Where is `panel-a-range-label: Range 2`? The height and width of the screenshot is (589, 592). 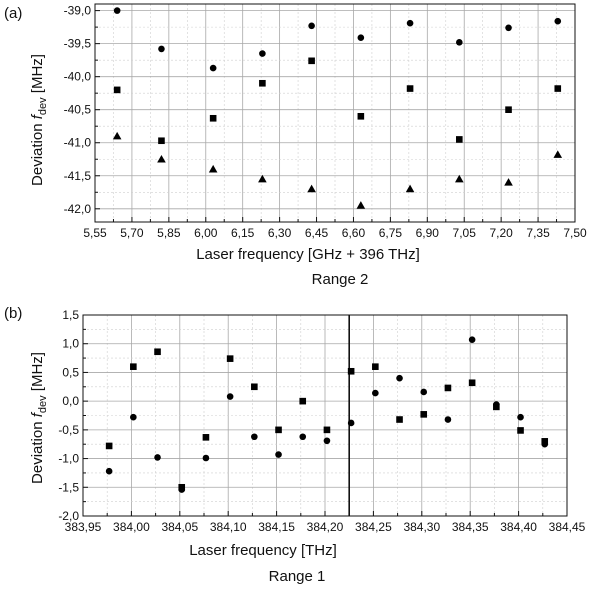 panel-a-range-label: Range 2 is located at coordinates (340, 279).